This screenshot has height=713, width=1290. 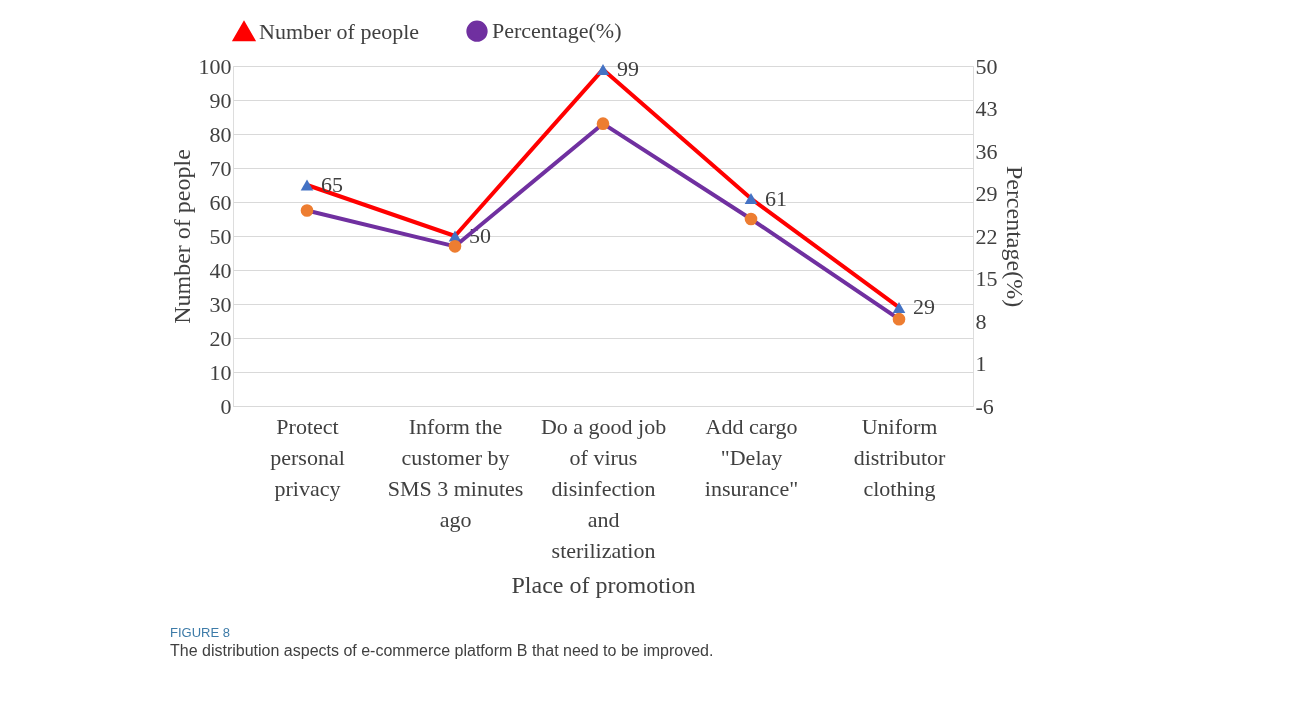 What do you see at coordinates (455, 472) in the screenshot?
I see `x-tick-label: Inform the customer by SMS 3 minutes ago` at bounding box center [455, 472].